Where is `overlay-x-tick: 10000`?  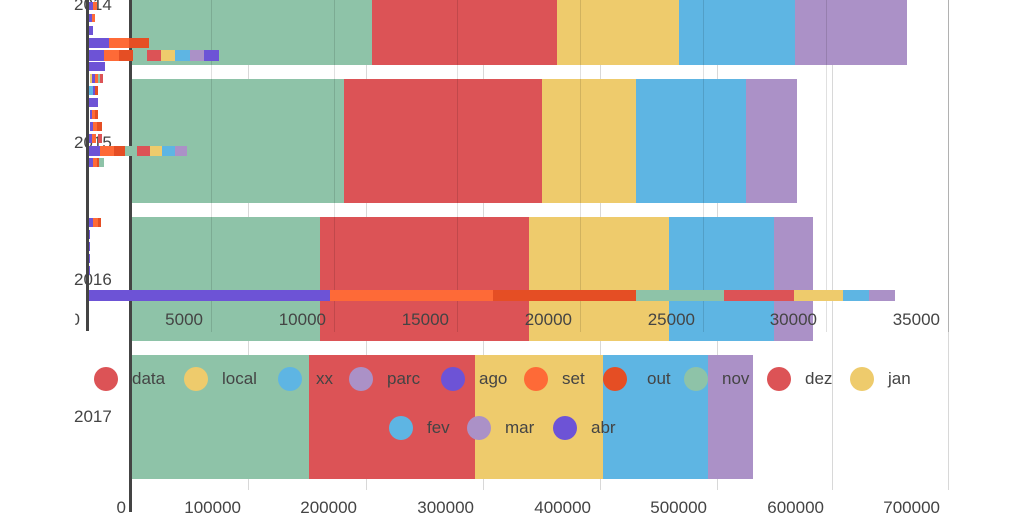 overlay-x-tick: 10000 is located at coordinates (302, 319).